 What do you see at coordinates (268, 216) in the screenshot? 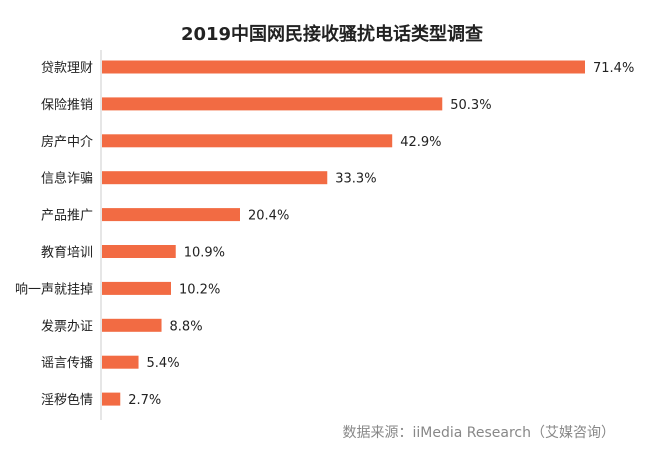
I see `data-label: 20.4%` at bounding box center [268, 216].